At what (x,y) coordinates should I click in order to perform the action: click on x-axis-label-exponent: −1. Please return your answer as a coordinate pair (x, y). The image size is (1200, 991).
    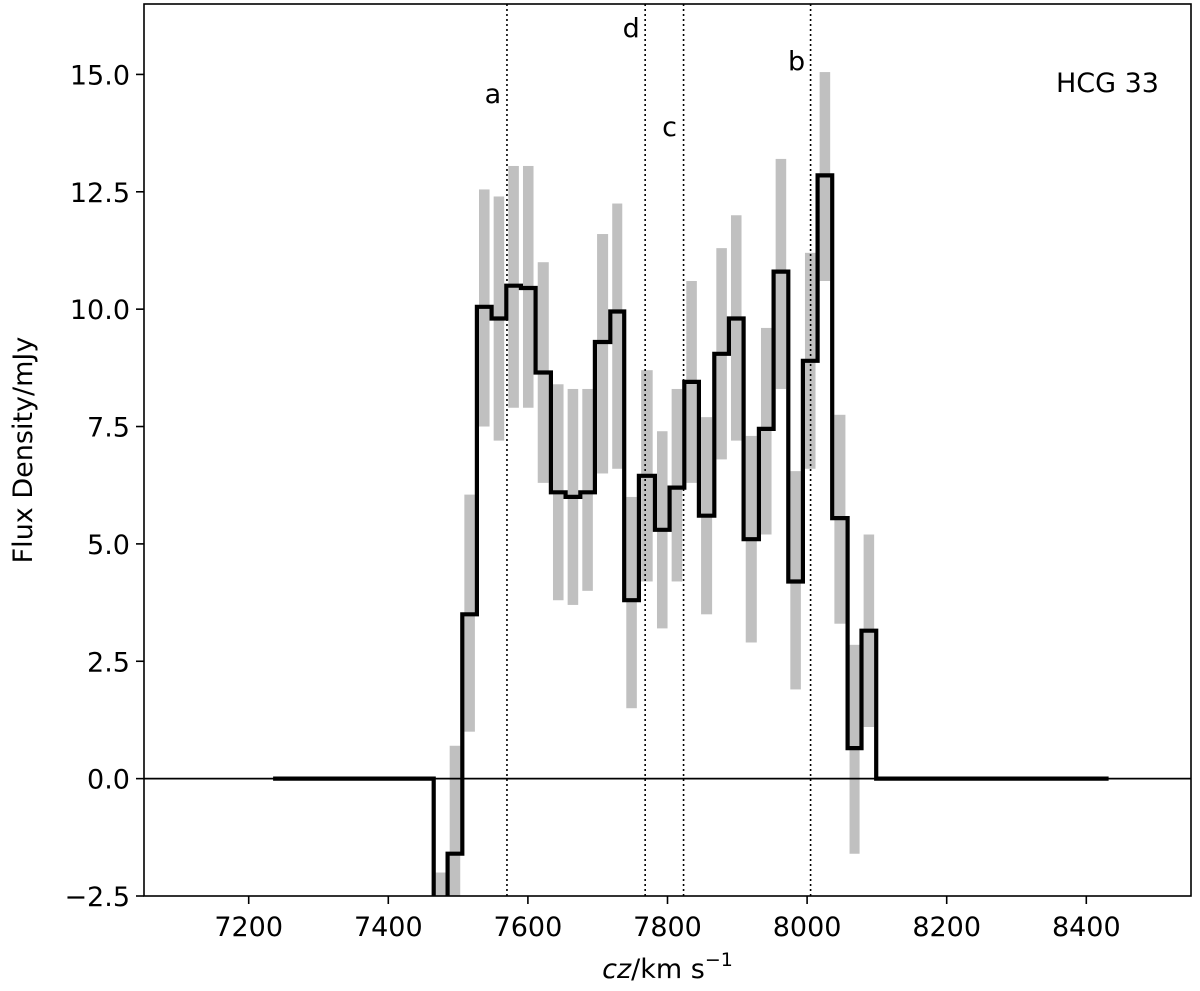
    Looking at the image, I should click on (719, 960).